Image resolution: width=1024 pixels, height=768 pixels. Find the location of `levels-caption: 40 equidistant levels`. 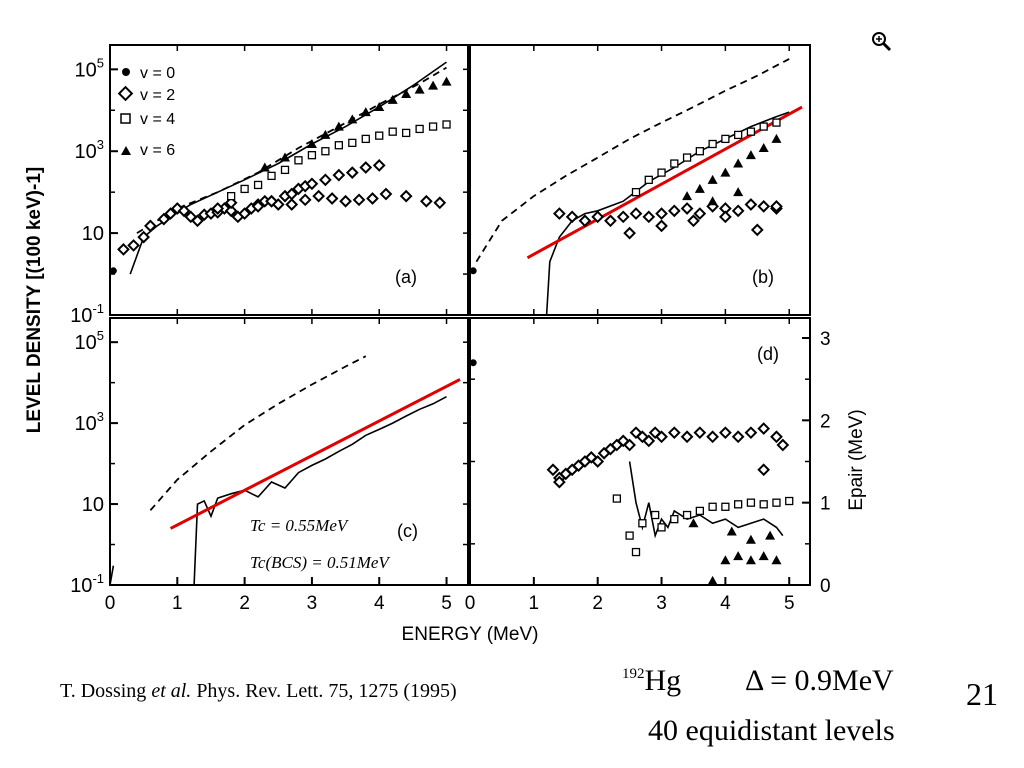

levels-caption: 40 equidistant levels is located at coordinates (771, 730).